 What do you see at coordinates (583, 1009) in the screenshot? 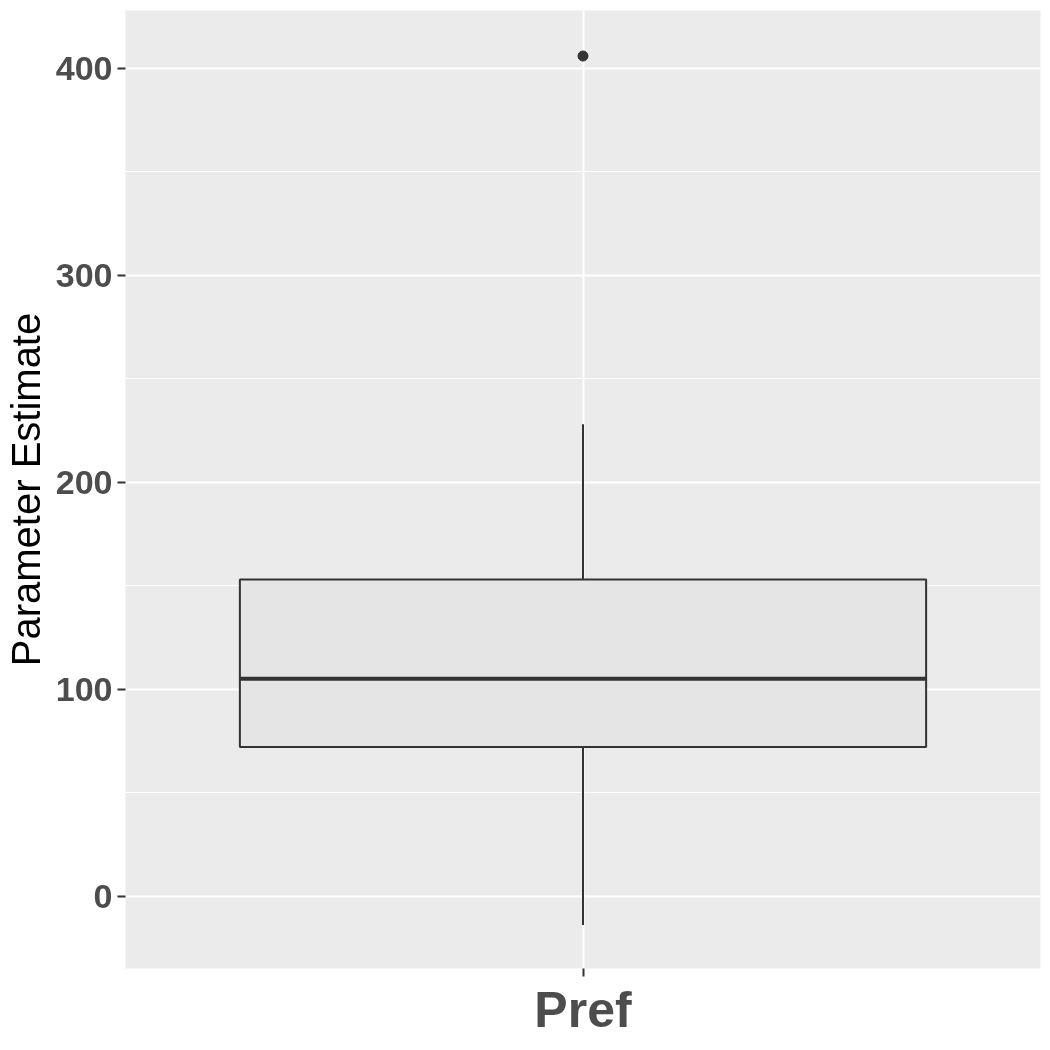
I see `x-tick-label: Pref` at bounding box center [583, 1009].